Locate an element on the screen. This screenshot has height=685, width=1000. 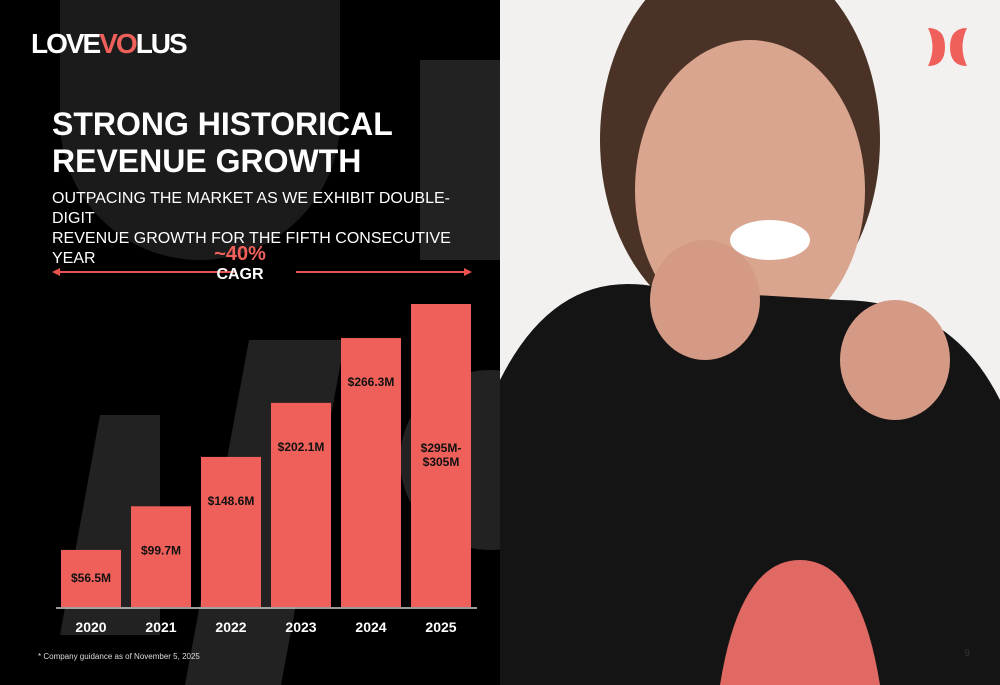
arrowheads is located at coordinates (262, 272).